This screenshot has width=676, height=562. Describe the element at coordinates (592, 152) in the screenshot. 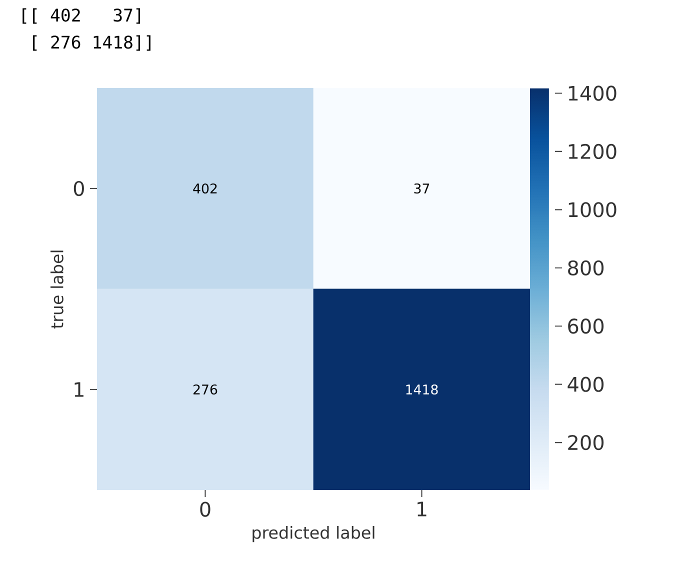

I see `color-bar-label: 1200` at that location.